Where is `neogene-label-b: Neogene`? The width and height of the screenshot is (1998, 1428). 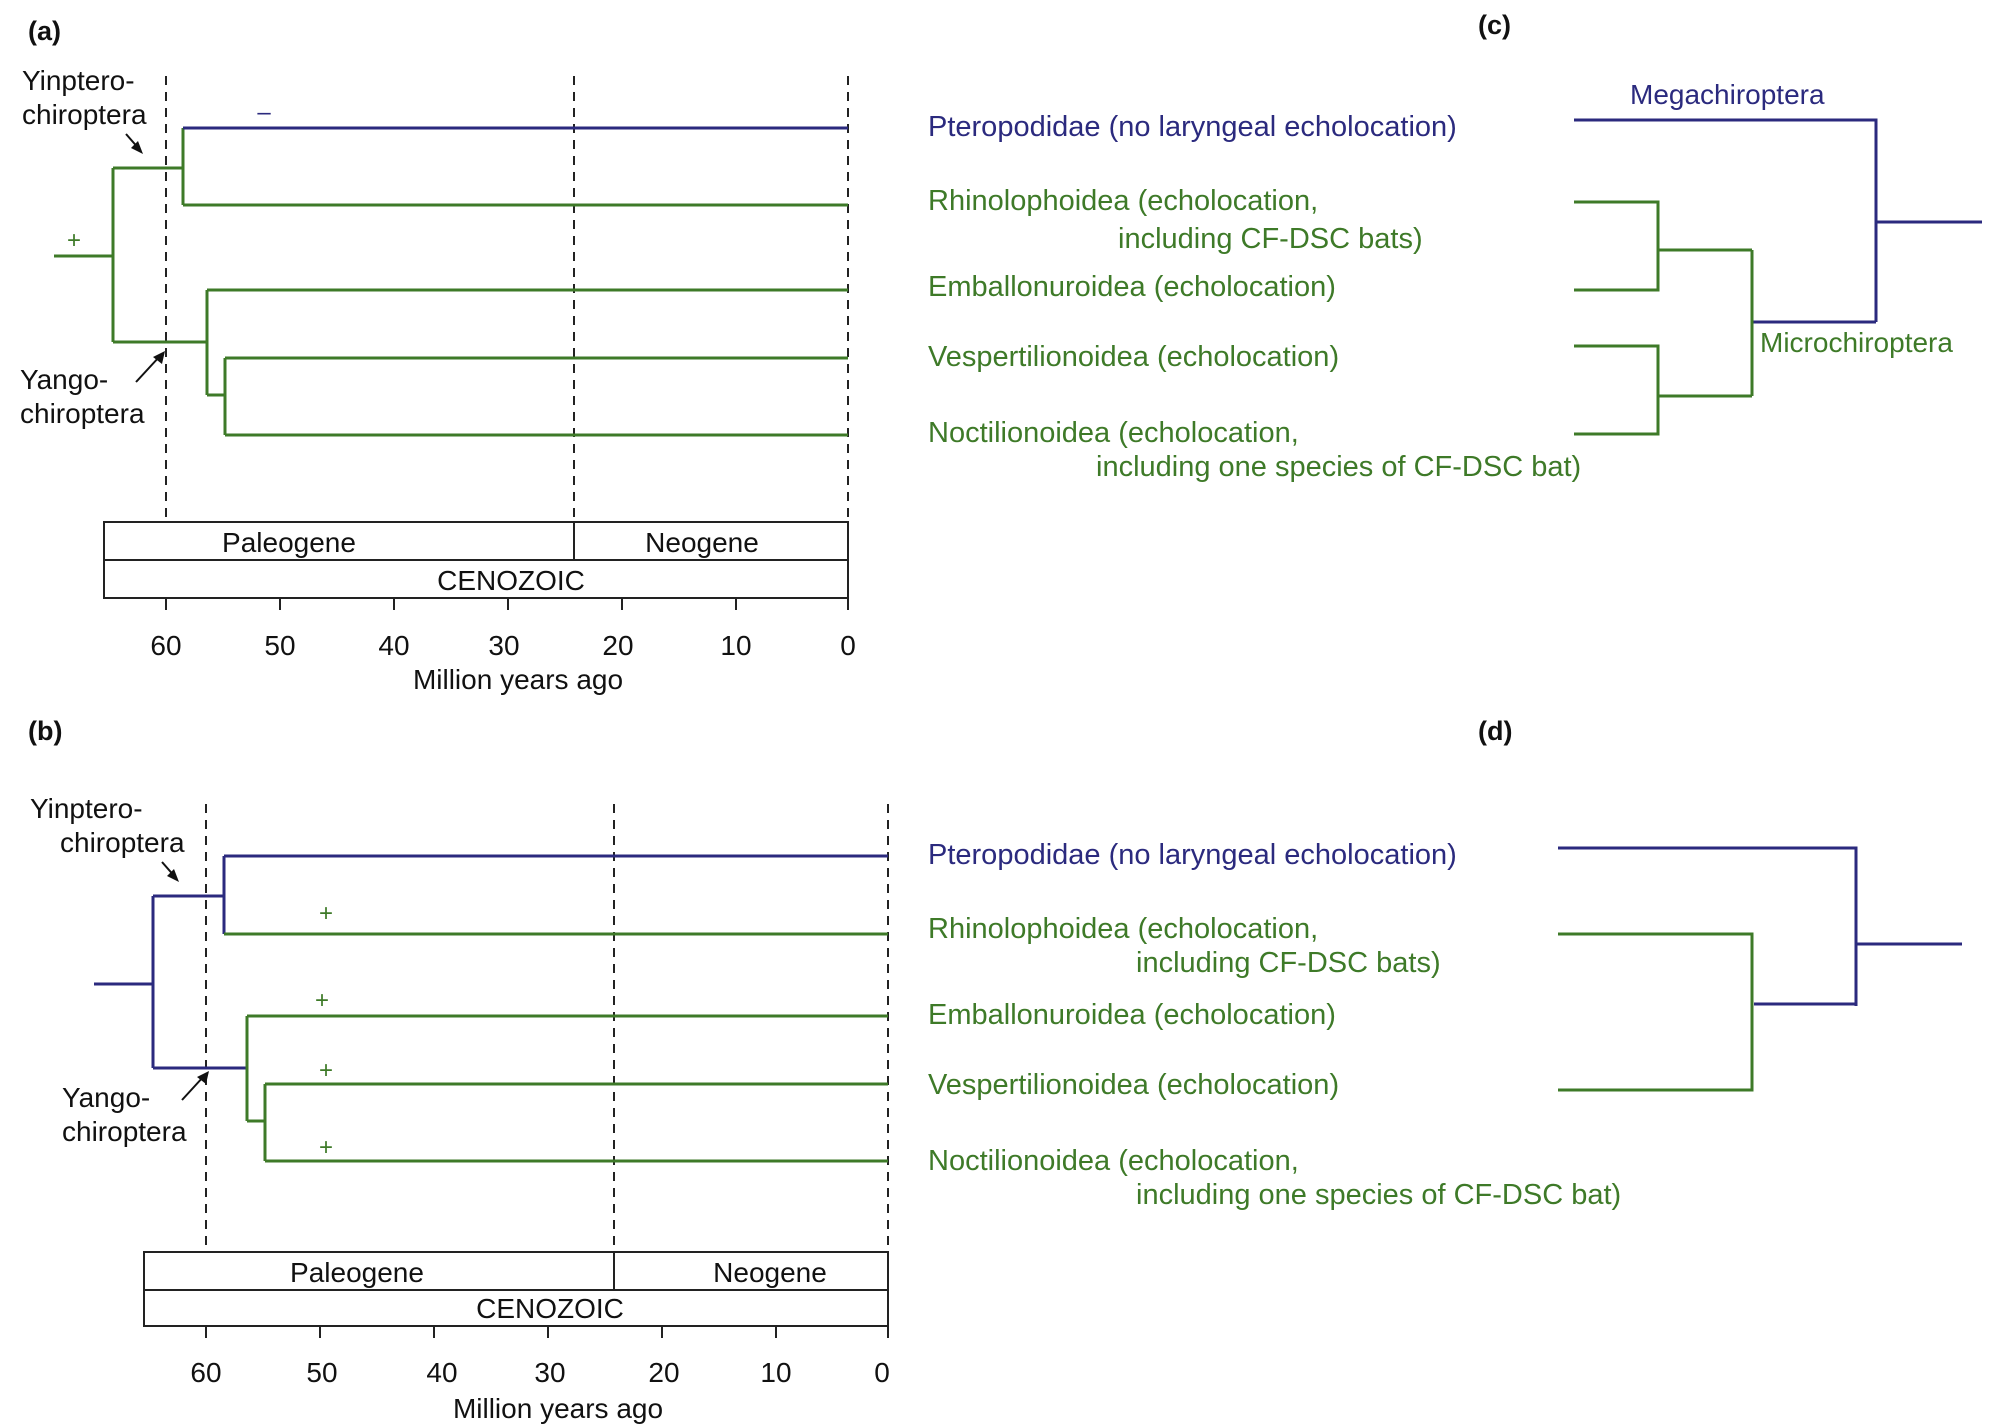
neogene-label-b: Neogene is located at coordinates (770, 1272).